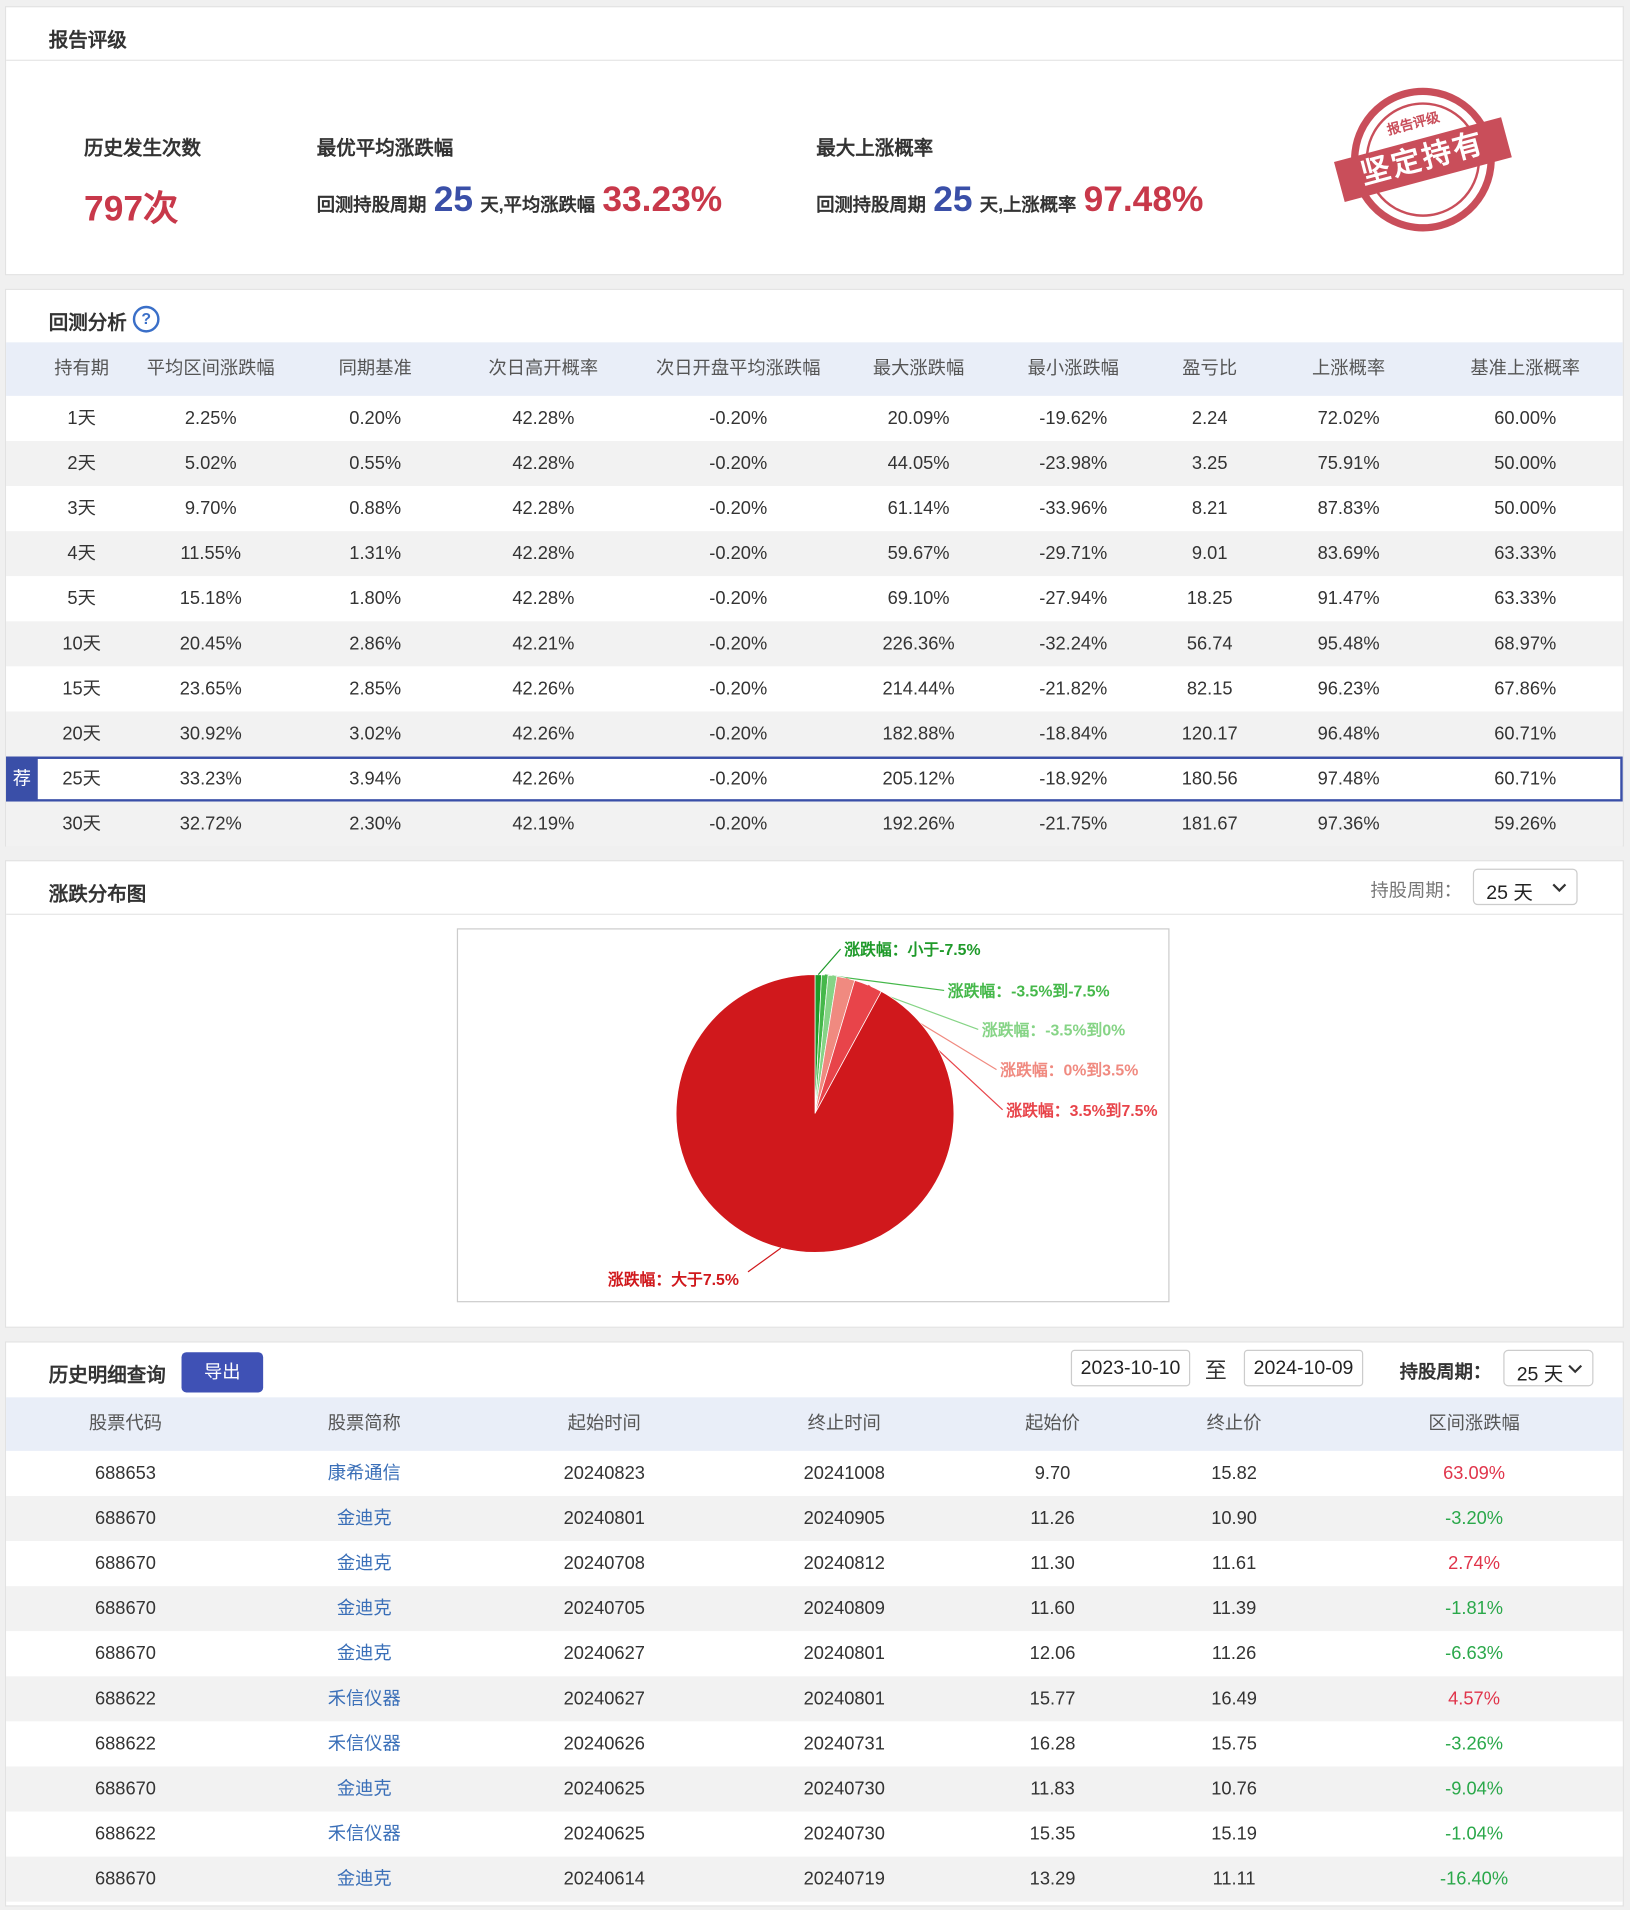  Describe the element at coordinates (604, 1518) in the screenshot. I see `table-cell: 20240801` at that location.